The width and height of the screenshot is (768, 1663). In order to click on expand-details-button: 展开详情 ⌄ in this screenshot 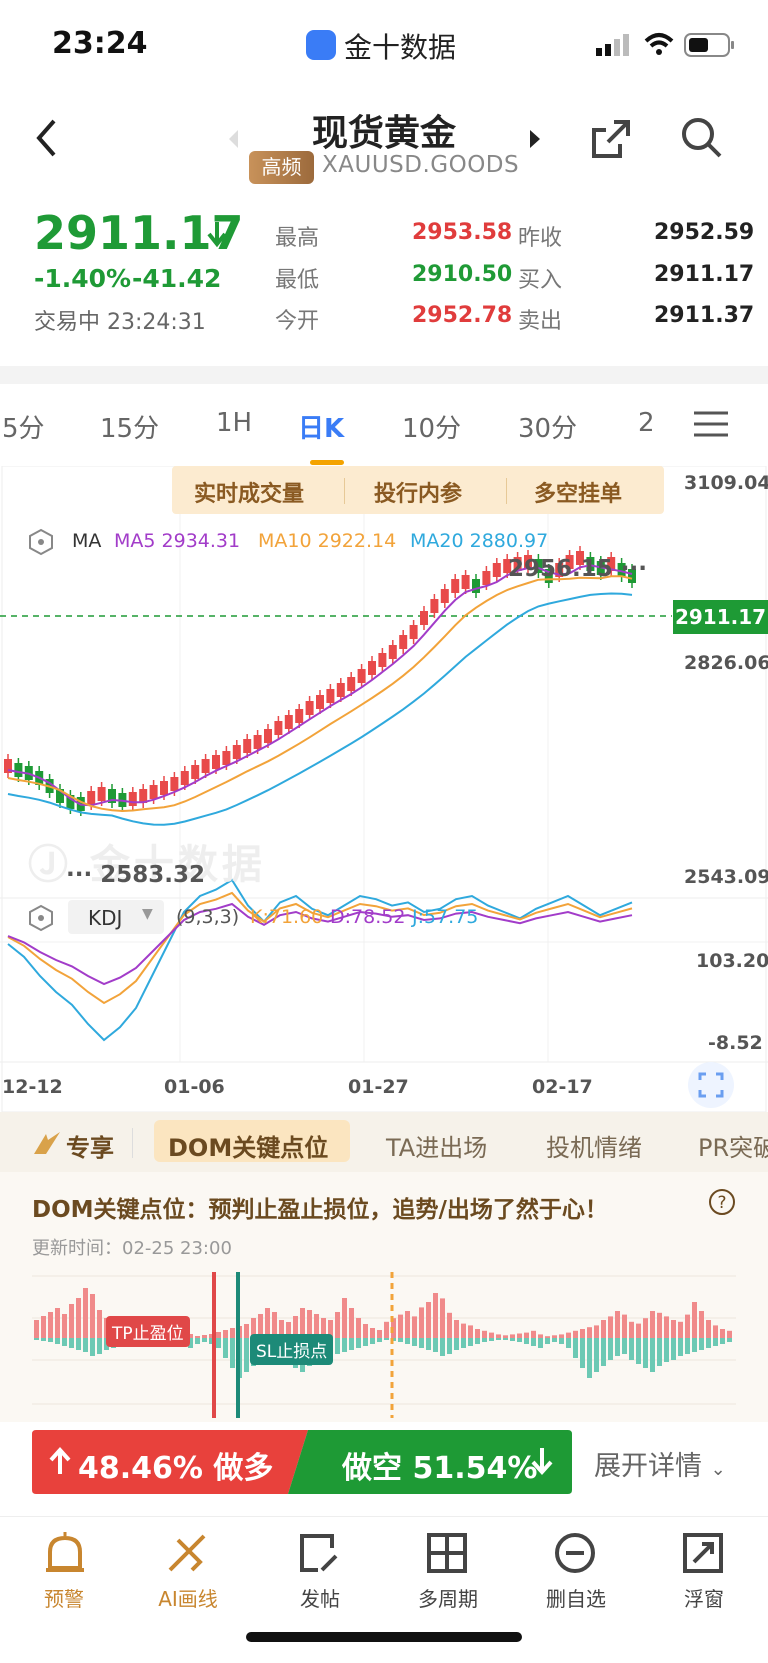, I will do `click(660, 1463)`.